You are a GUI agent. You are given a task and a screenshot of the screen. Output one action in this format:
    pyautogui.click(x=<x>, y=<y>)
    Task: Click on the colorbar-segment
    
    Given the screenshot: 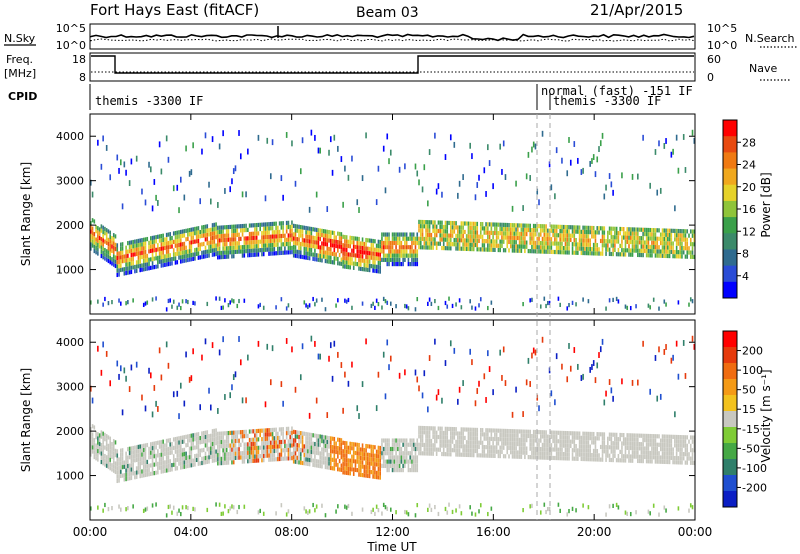 What is the action you would take?
    pyautogui.click(x=730, y=258)
    